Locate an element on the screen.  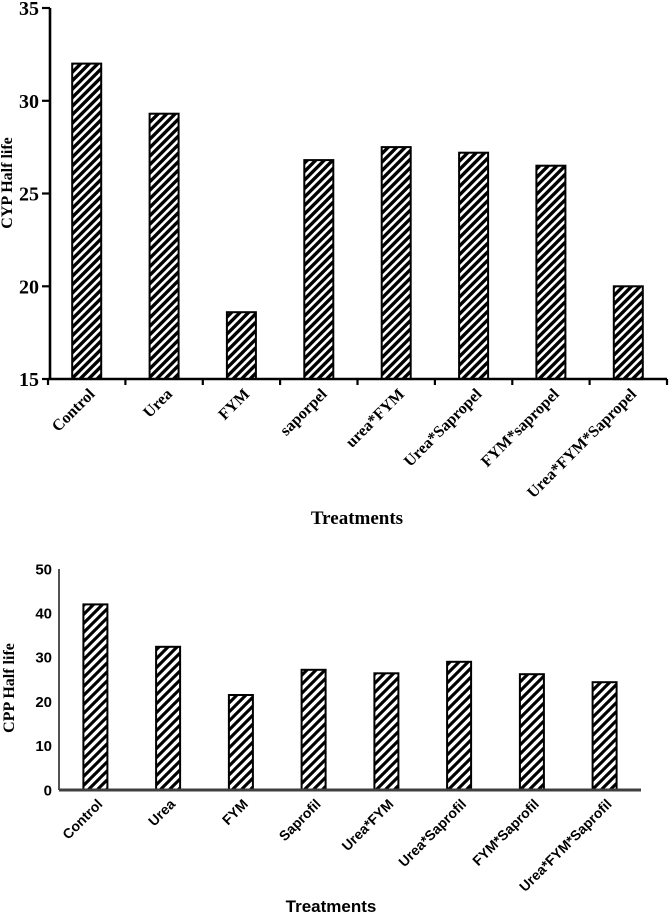
y-tick-label: 35 is located at coordinates (29, 10).